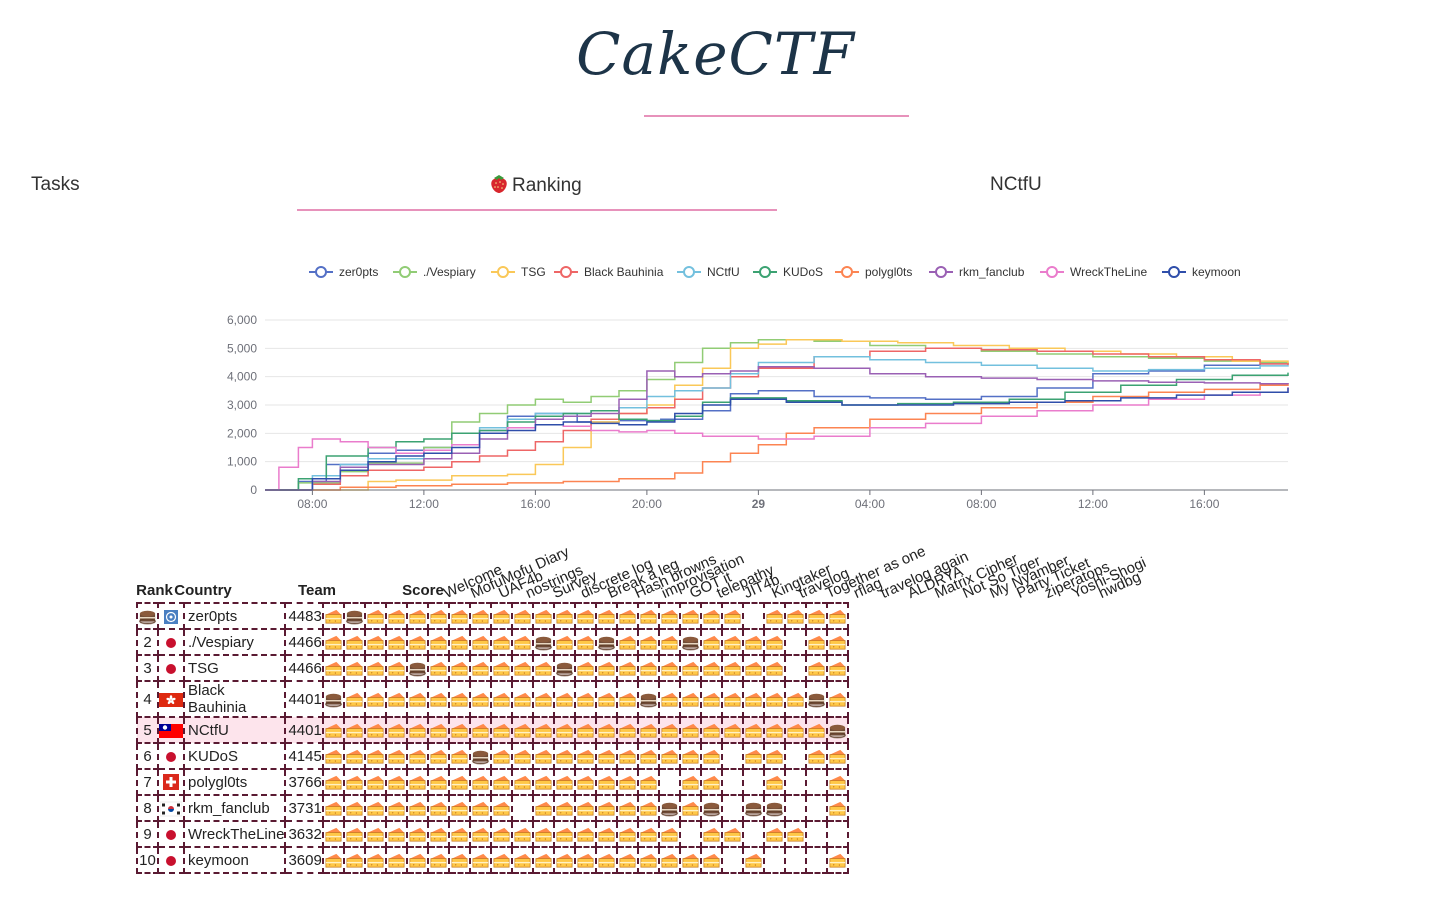 The image size is (1431, 904). I want to click on team-name: TSG, so click(234, 668).